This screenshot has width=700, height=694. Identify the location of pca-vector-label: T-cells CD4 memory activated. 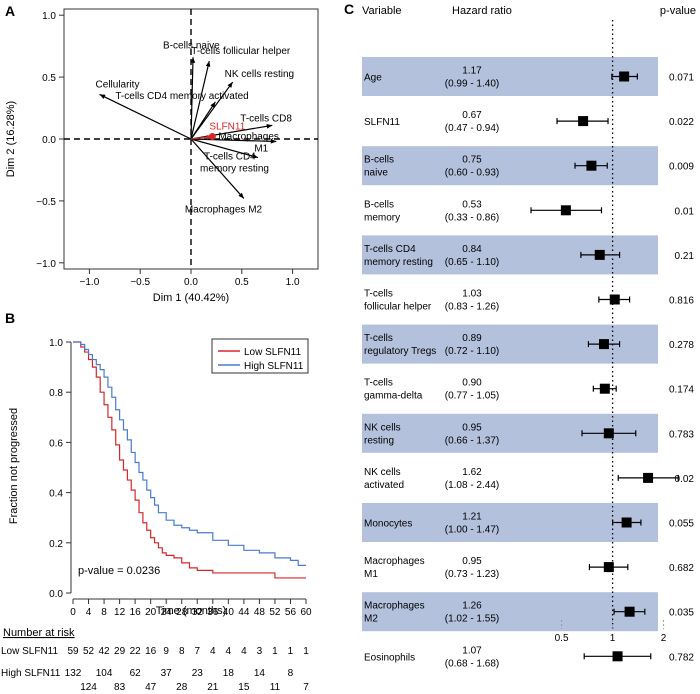
(181, 96).